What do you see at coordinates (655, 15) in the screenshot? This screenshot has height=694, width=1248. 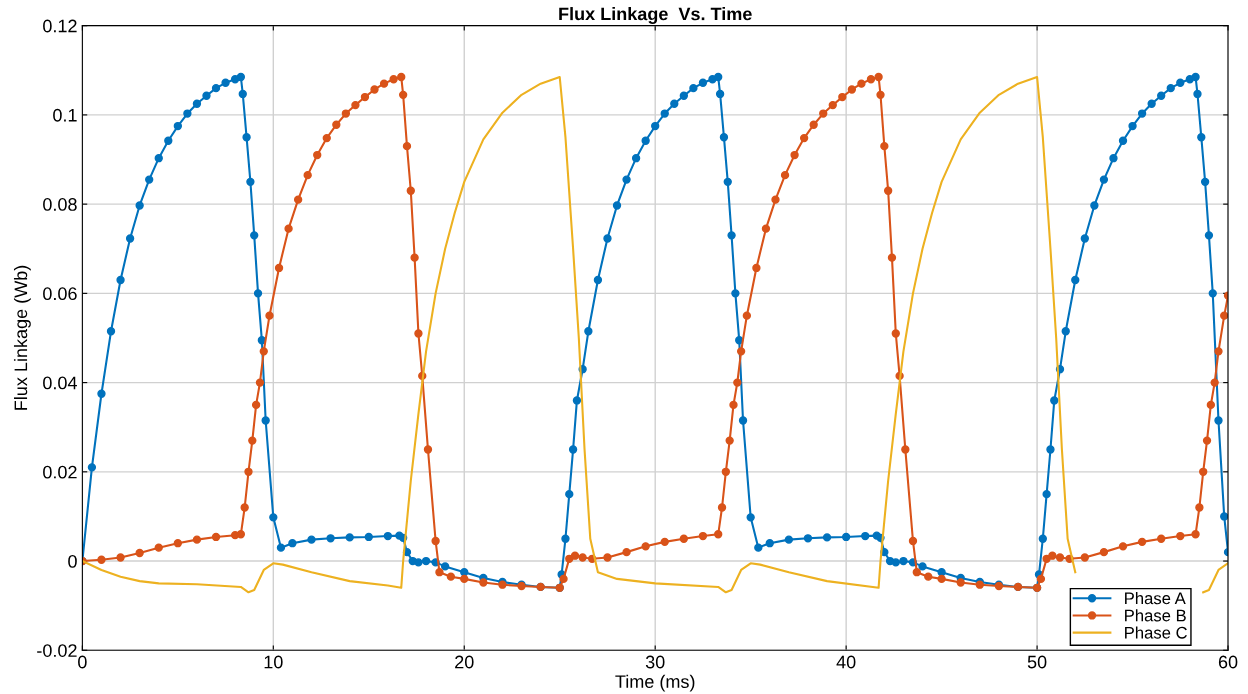 I see `chart-title: Flux Linkage Vs. Time` at bounding box center [655, 15].